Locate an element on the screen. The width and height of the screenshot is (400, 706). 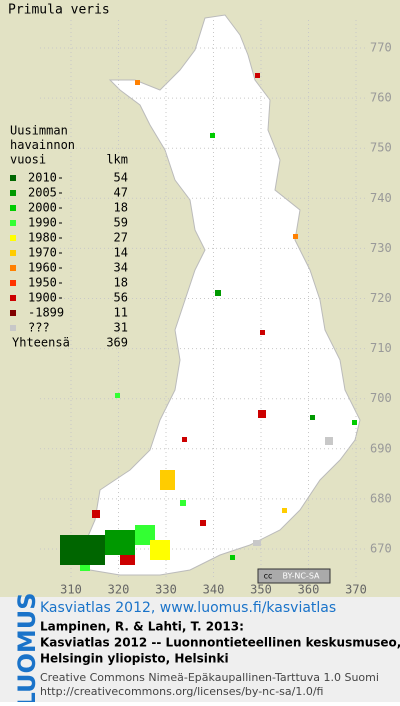
legend-total-label: Yhteensä is located at coordinates (41, 343).